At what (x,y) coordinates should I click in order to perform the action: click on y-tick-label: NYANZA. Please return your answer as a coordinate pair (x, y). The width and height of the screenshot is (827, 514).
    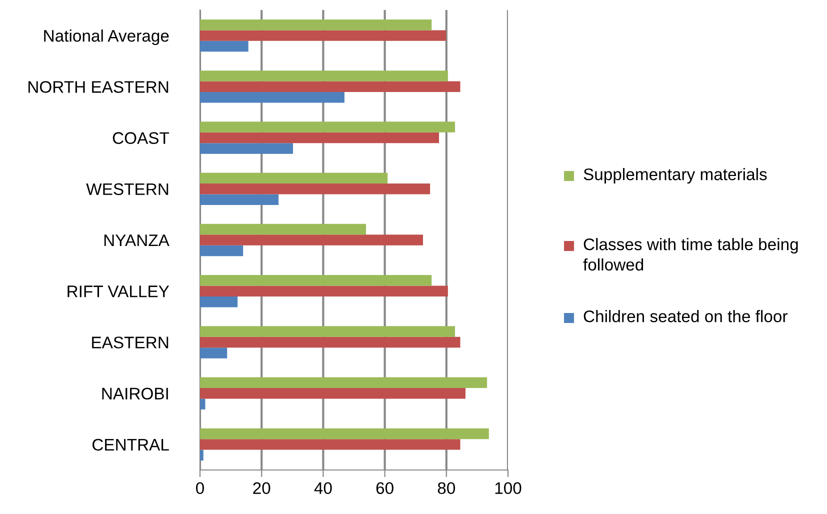
    Looking at the image, I should click on (137, 240).